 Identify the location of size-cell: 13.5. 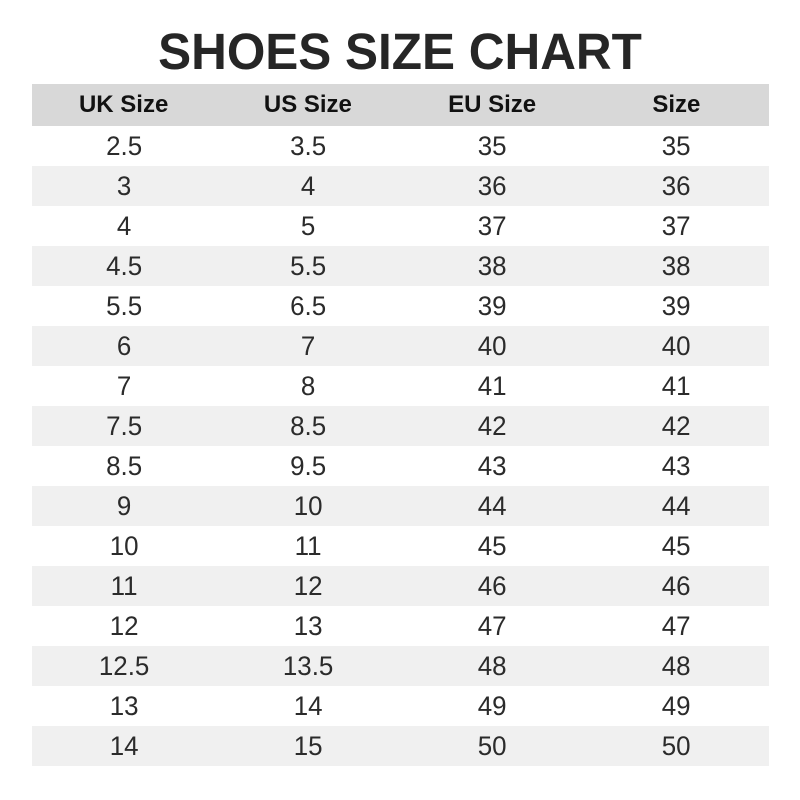
(308, 665).